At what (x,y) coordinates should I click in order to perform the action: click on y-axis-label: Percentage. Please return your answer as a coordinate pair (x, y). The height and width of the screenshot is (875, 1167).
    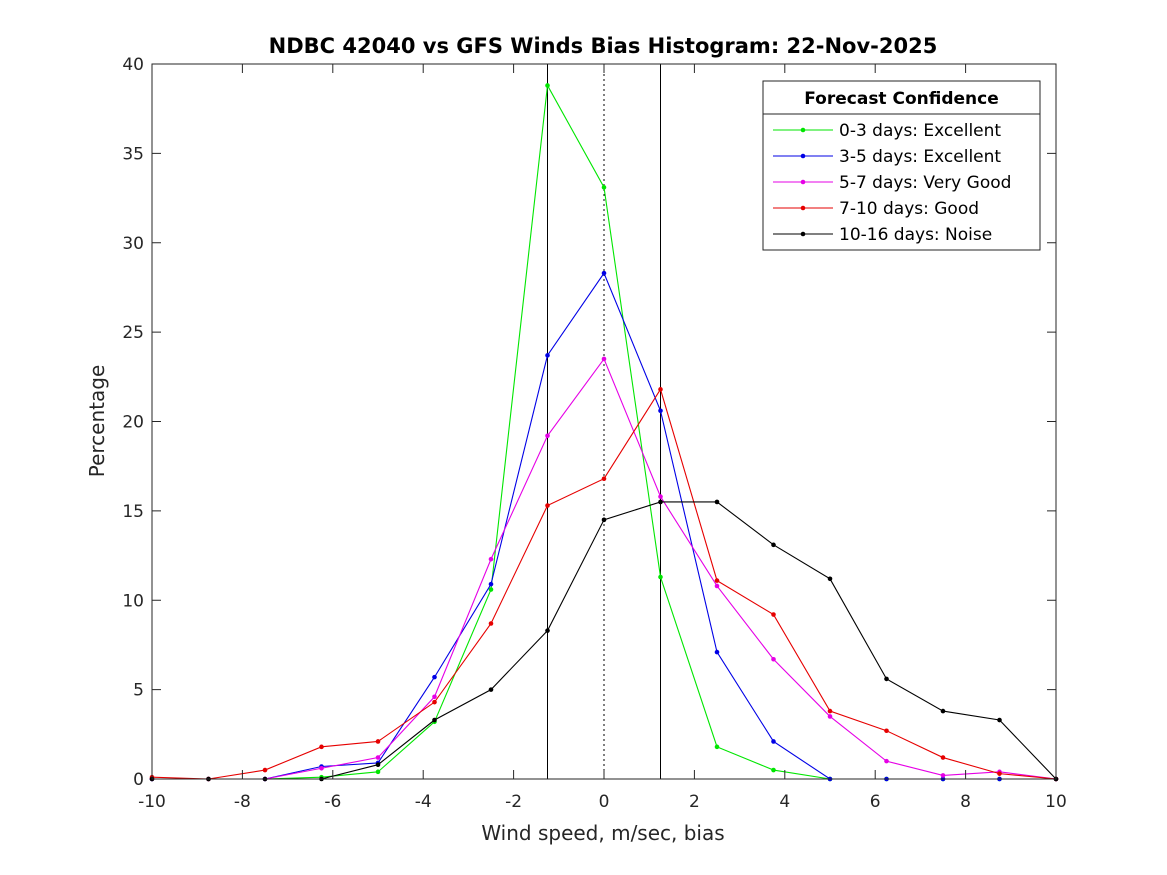
    Looking at the image, I should click on (97, 421).